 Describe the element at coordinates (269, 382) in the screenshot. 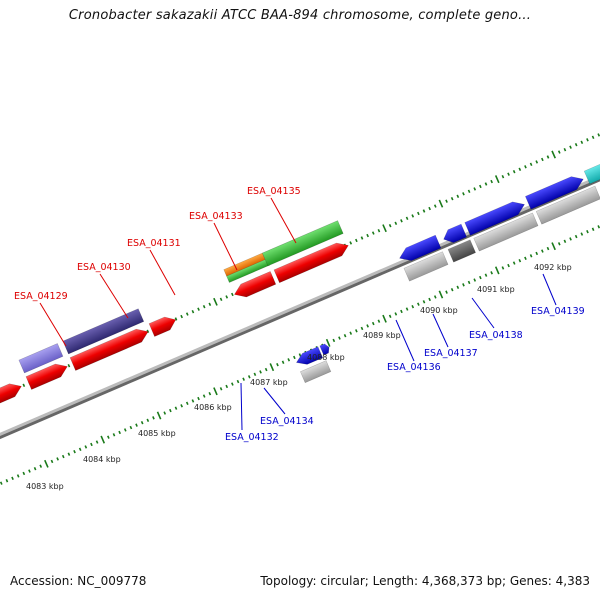

I see `scale-label: 4087 kbp` at that location.